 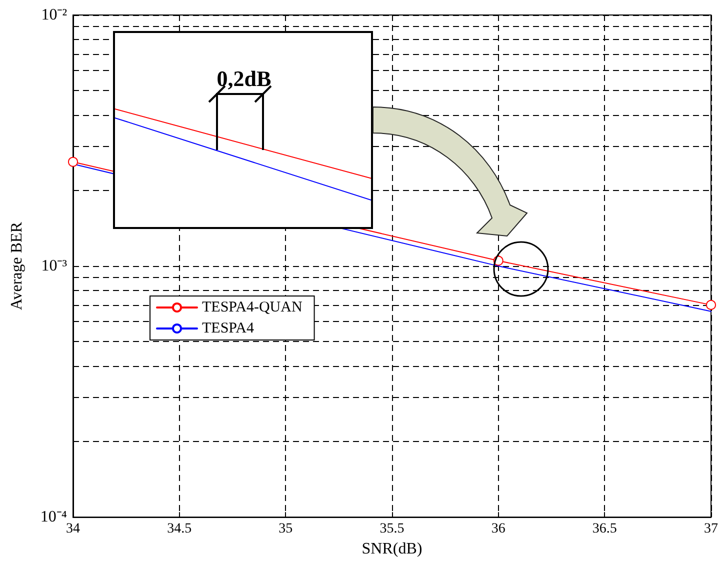 I want to click on legend-label: TESPA4, so click(x=228, y=328).